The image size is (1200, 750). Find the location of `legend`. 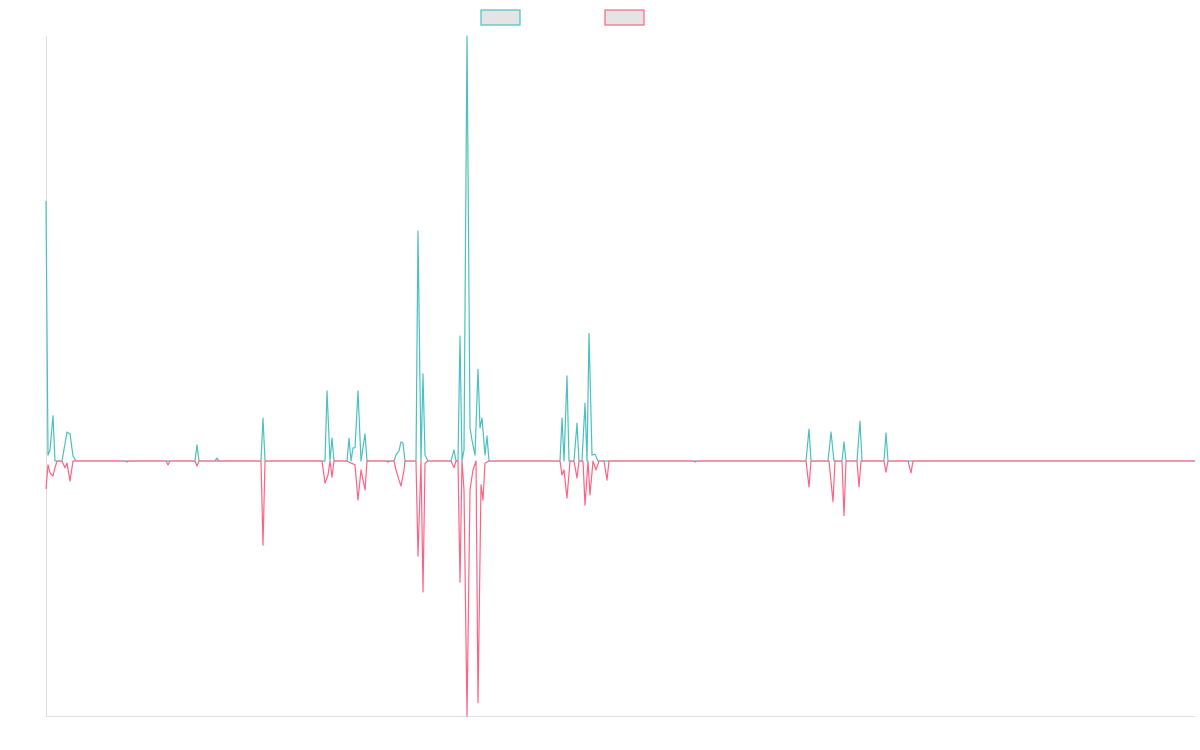

legend is located at coordinates (562, 17).